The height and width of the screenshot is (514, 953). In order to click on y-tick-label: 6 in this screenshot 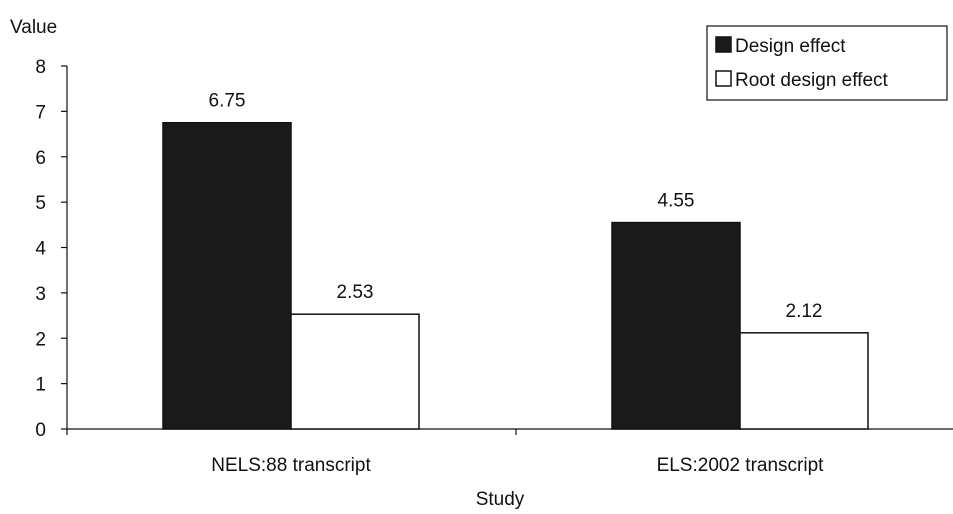, I will do `click(40, 158)`.